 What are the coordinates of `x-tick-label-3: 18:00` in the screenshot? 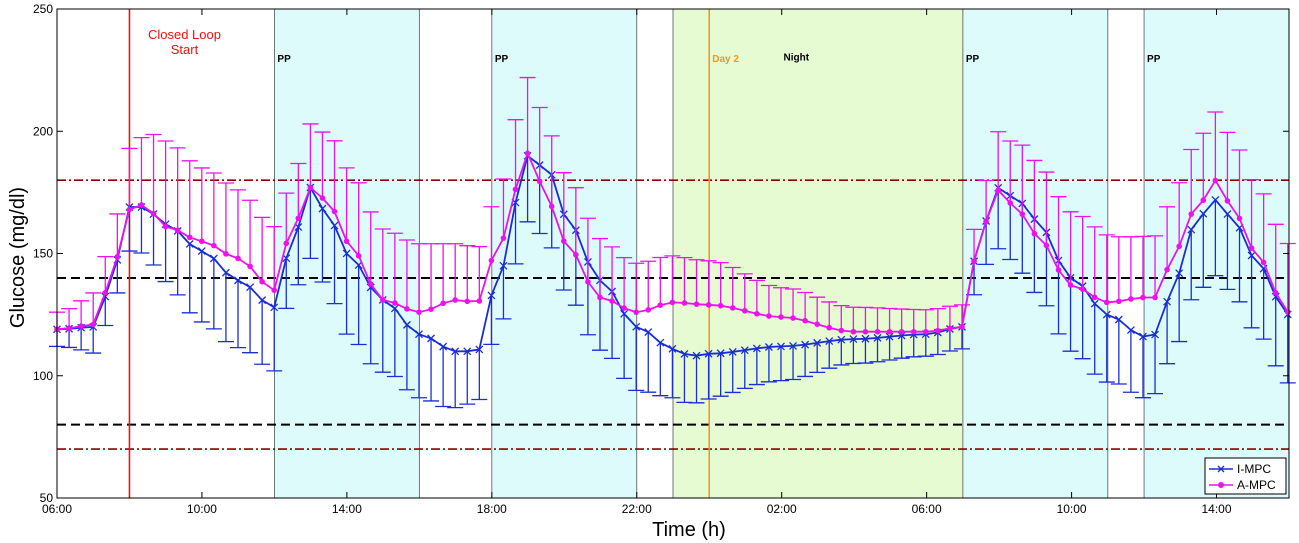 It's located at (492, 509).